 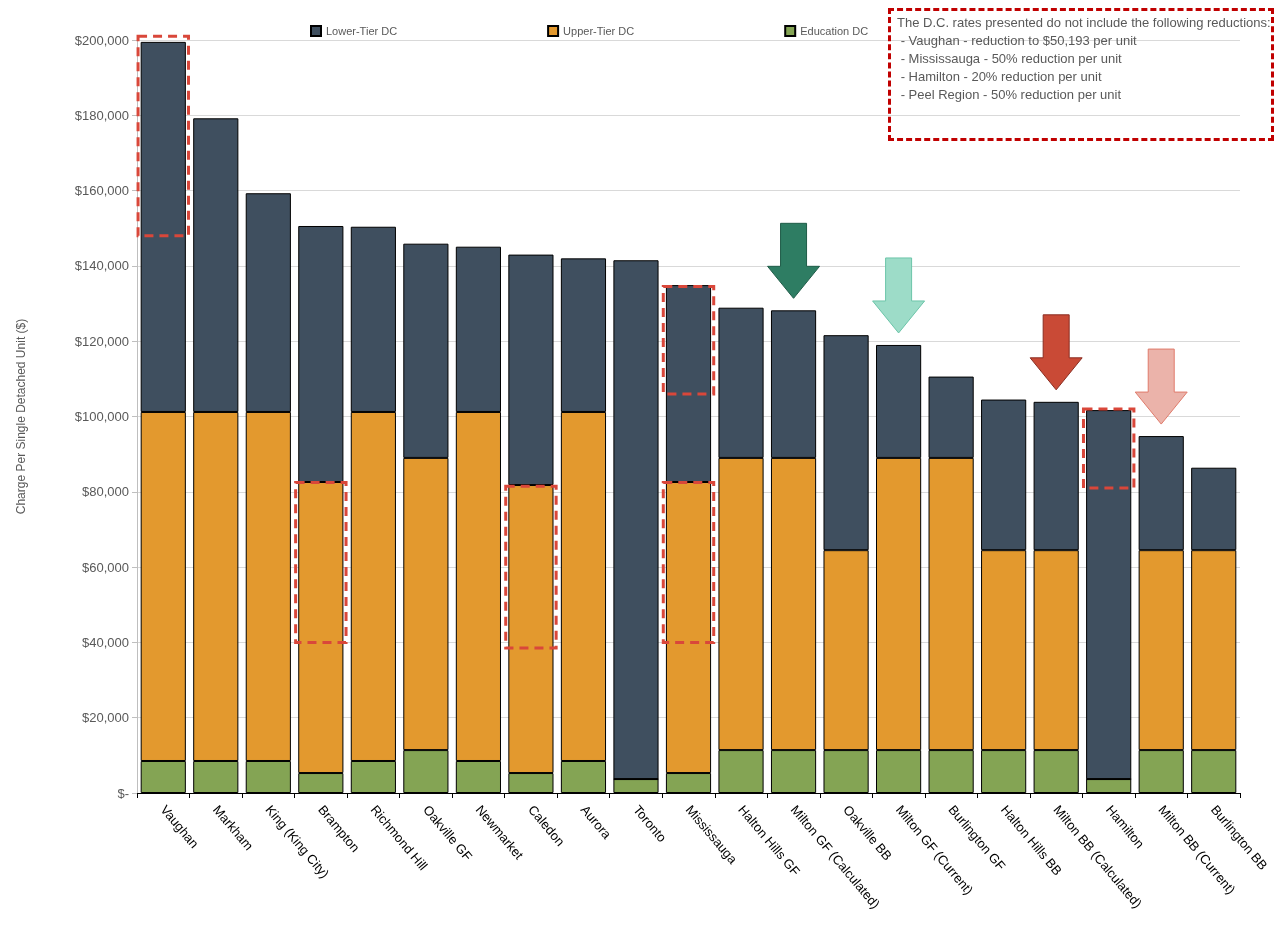 What do you see at coordinates (123, 793) in the screenshot?
I see `y-tick-label: $-` at bounding box center [123, 793].